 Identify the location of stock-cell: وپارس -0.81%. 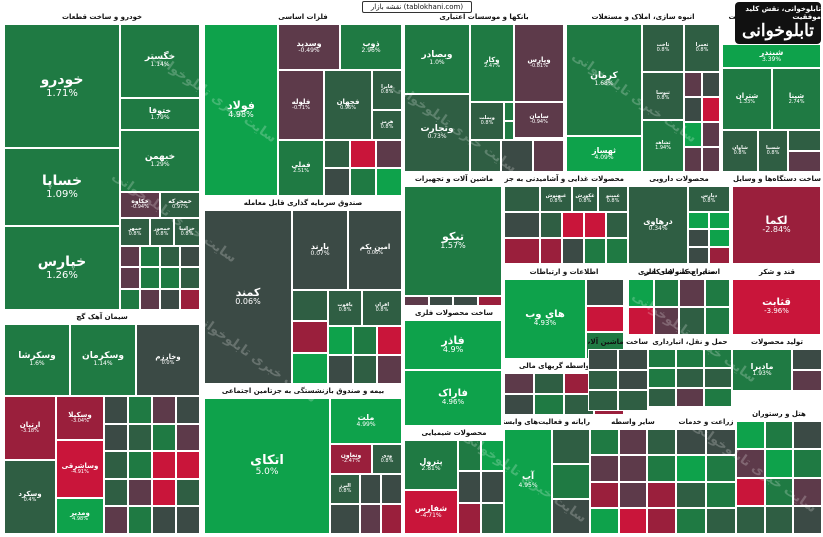
(539, 63).